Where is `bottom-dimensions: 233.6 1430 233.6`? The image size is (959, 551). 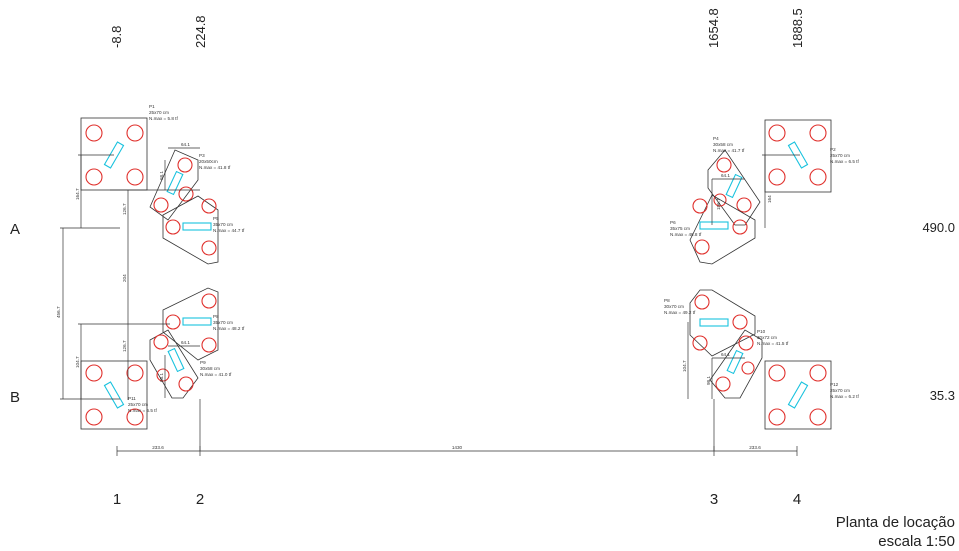 bottom-dimensions: 233.6 1430 233.6 is located at coordinates (457, 427).